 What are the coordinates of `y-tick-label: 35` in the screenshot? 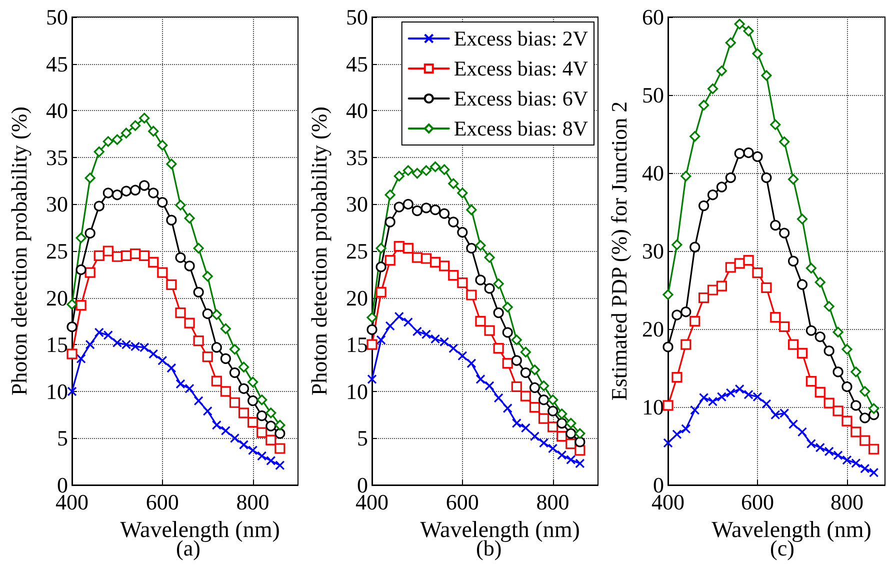 It's located at (57, 157).